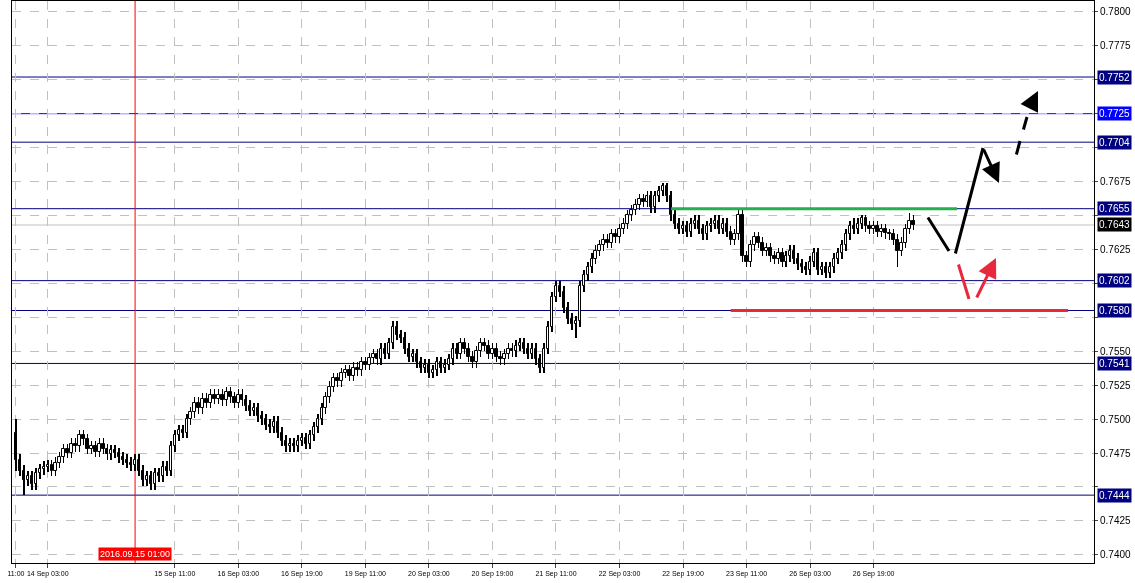 The height and width of the screenshot is (583, 1135). What do you see at coordinates (1116, 385) in the screenshot?
I see `y-tick-label: 0.7525` at bounding box center [1116, 385].